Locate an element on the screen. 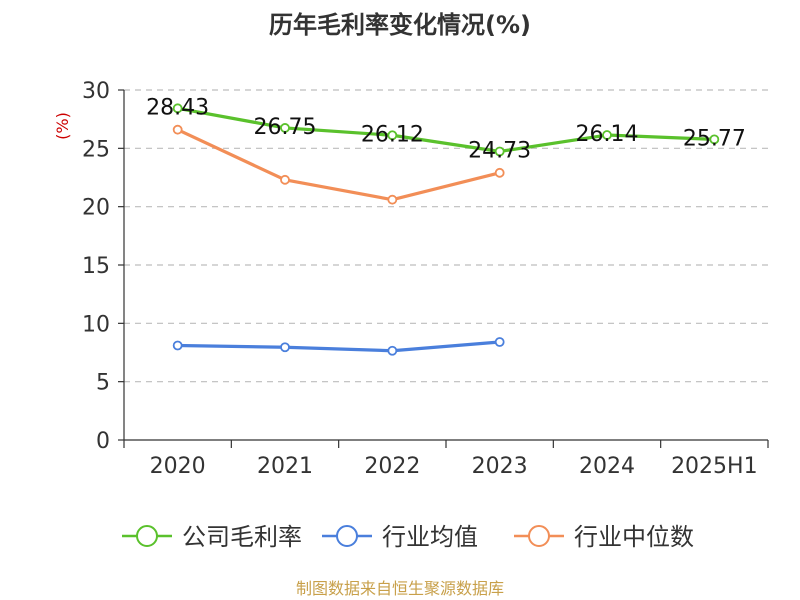 This screenshot has height=600, width=800. data-label: 26.14 is located at coordinates (607, 134).